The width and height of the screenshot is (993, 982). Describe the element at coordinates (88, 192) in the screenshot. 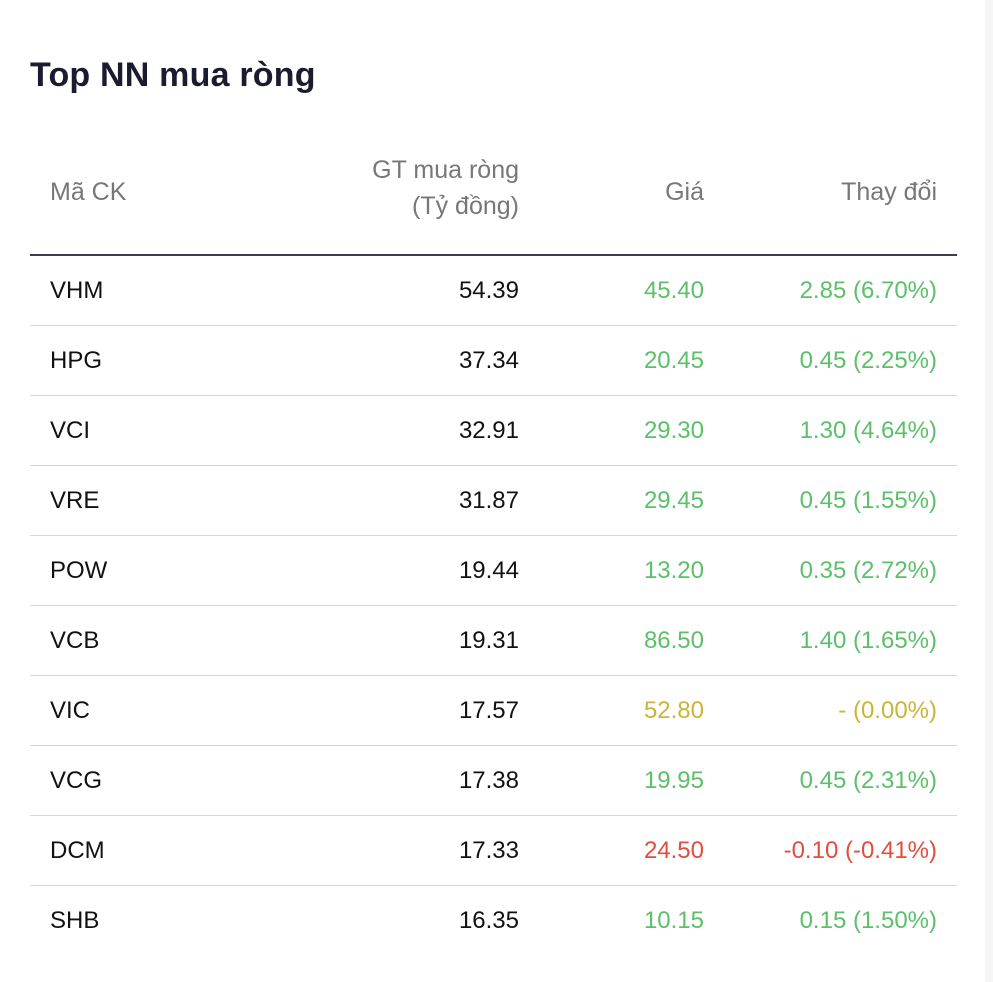

I see `column-header-code: Mã CK` at that location.